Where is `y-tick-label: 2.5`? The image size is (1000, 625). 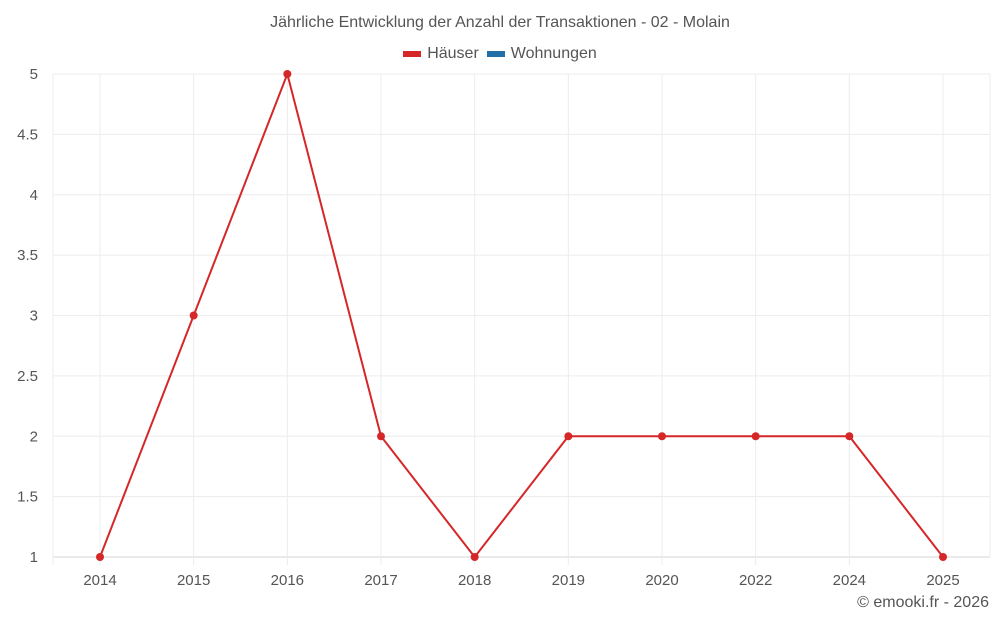 y-tick-label: 2.5 is located at coordinates (27, 376).